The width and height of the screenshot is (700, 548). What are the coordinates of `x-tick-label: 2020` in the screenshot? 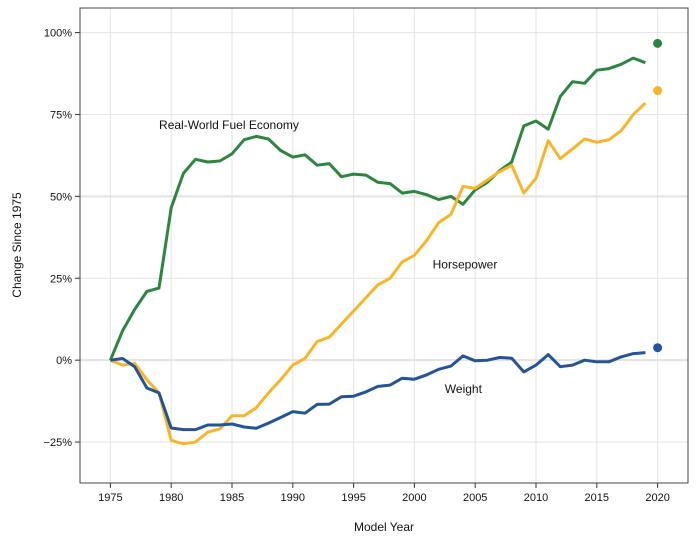 It's located at (657, 498).